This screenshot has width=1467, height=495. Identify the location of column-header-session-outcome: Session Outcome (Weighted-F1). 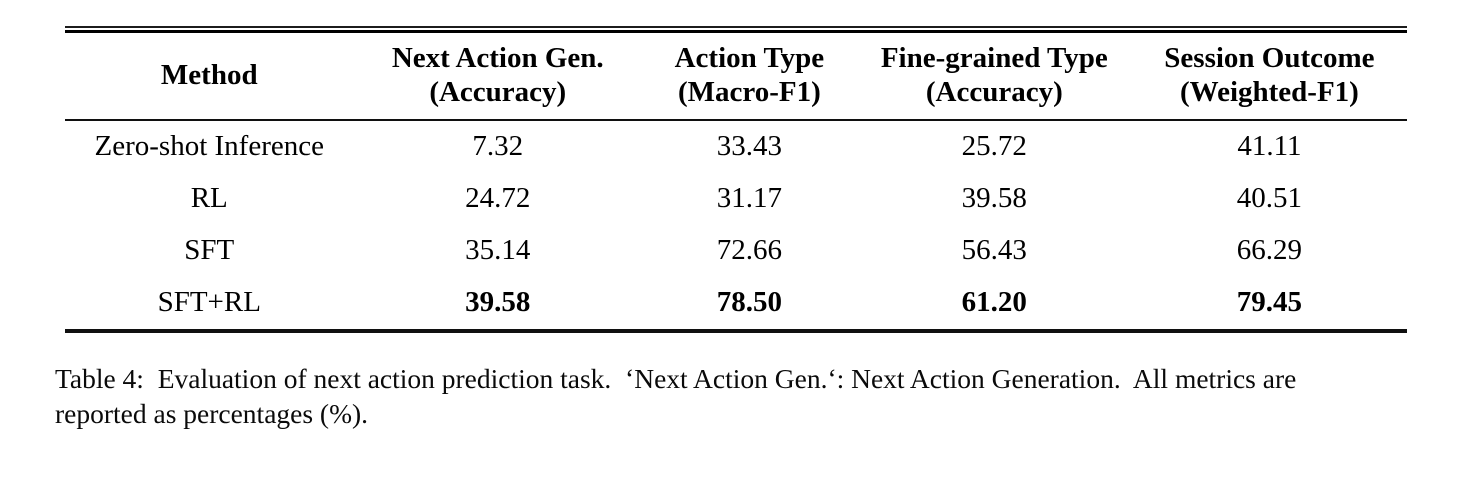
(1269, 76).